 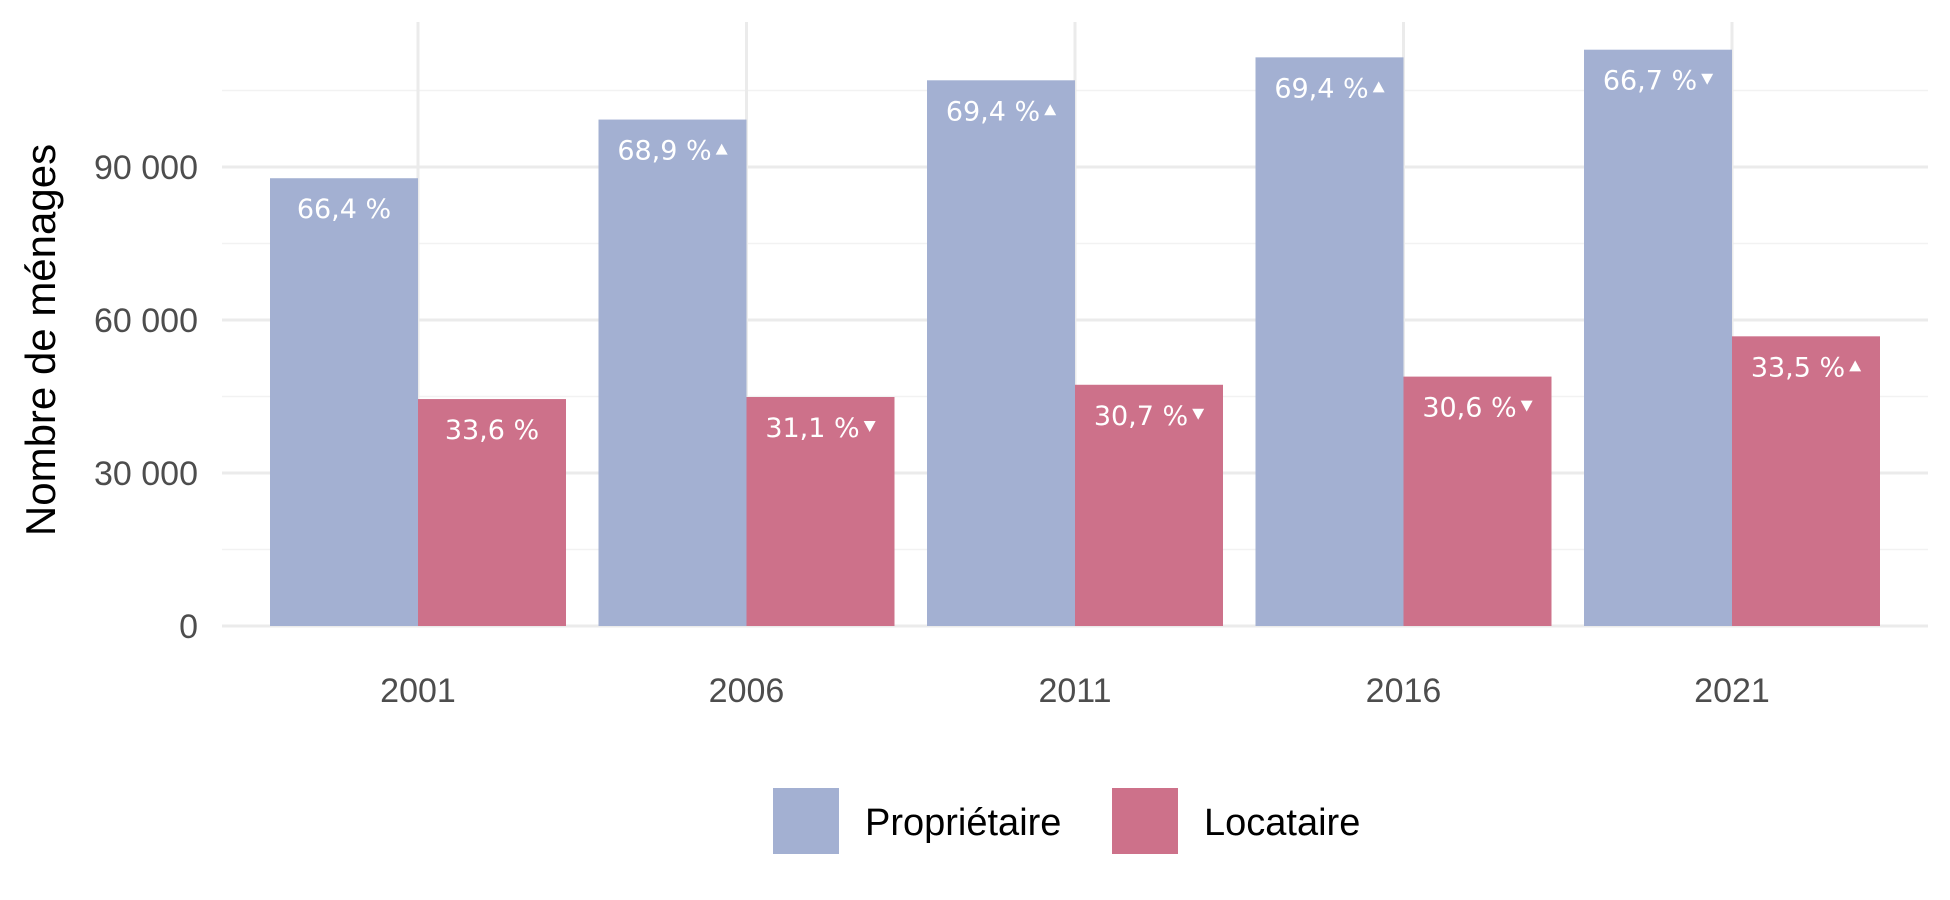 I want to click on x-tick-label: 2001, so click(x=418, y=691).